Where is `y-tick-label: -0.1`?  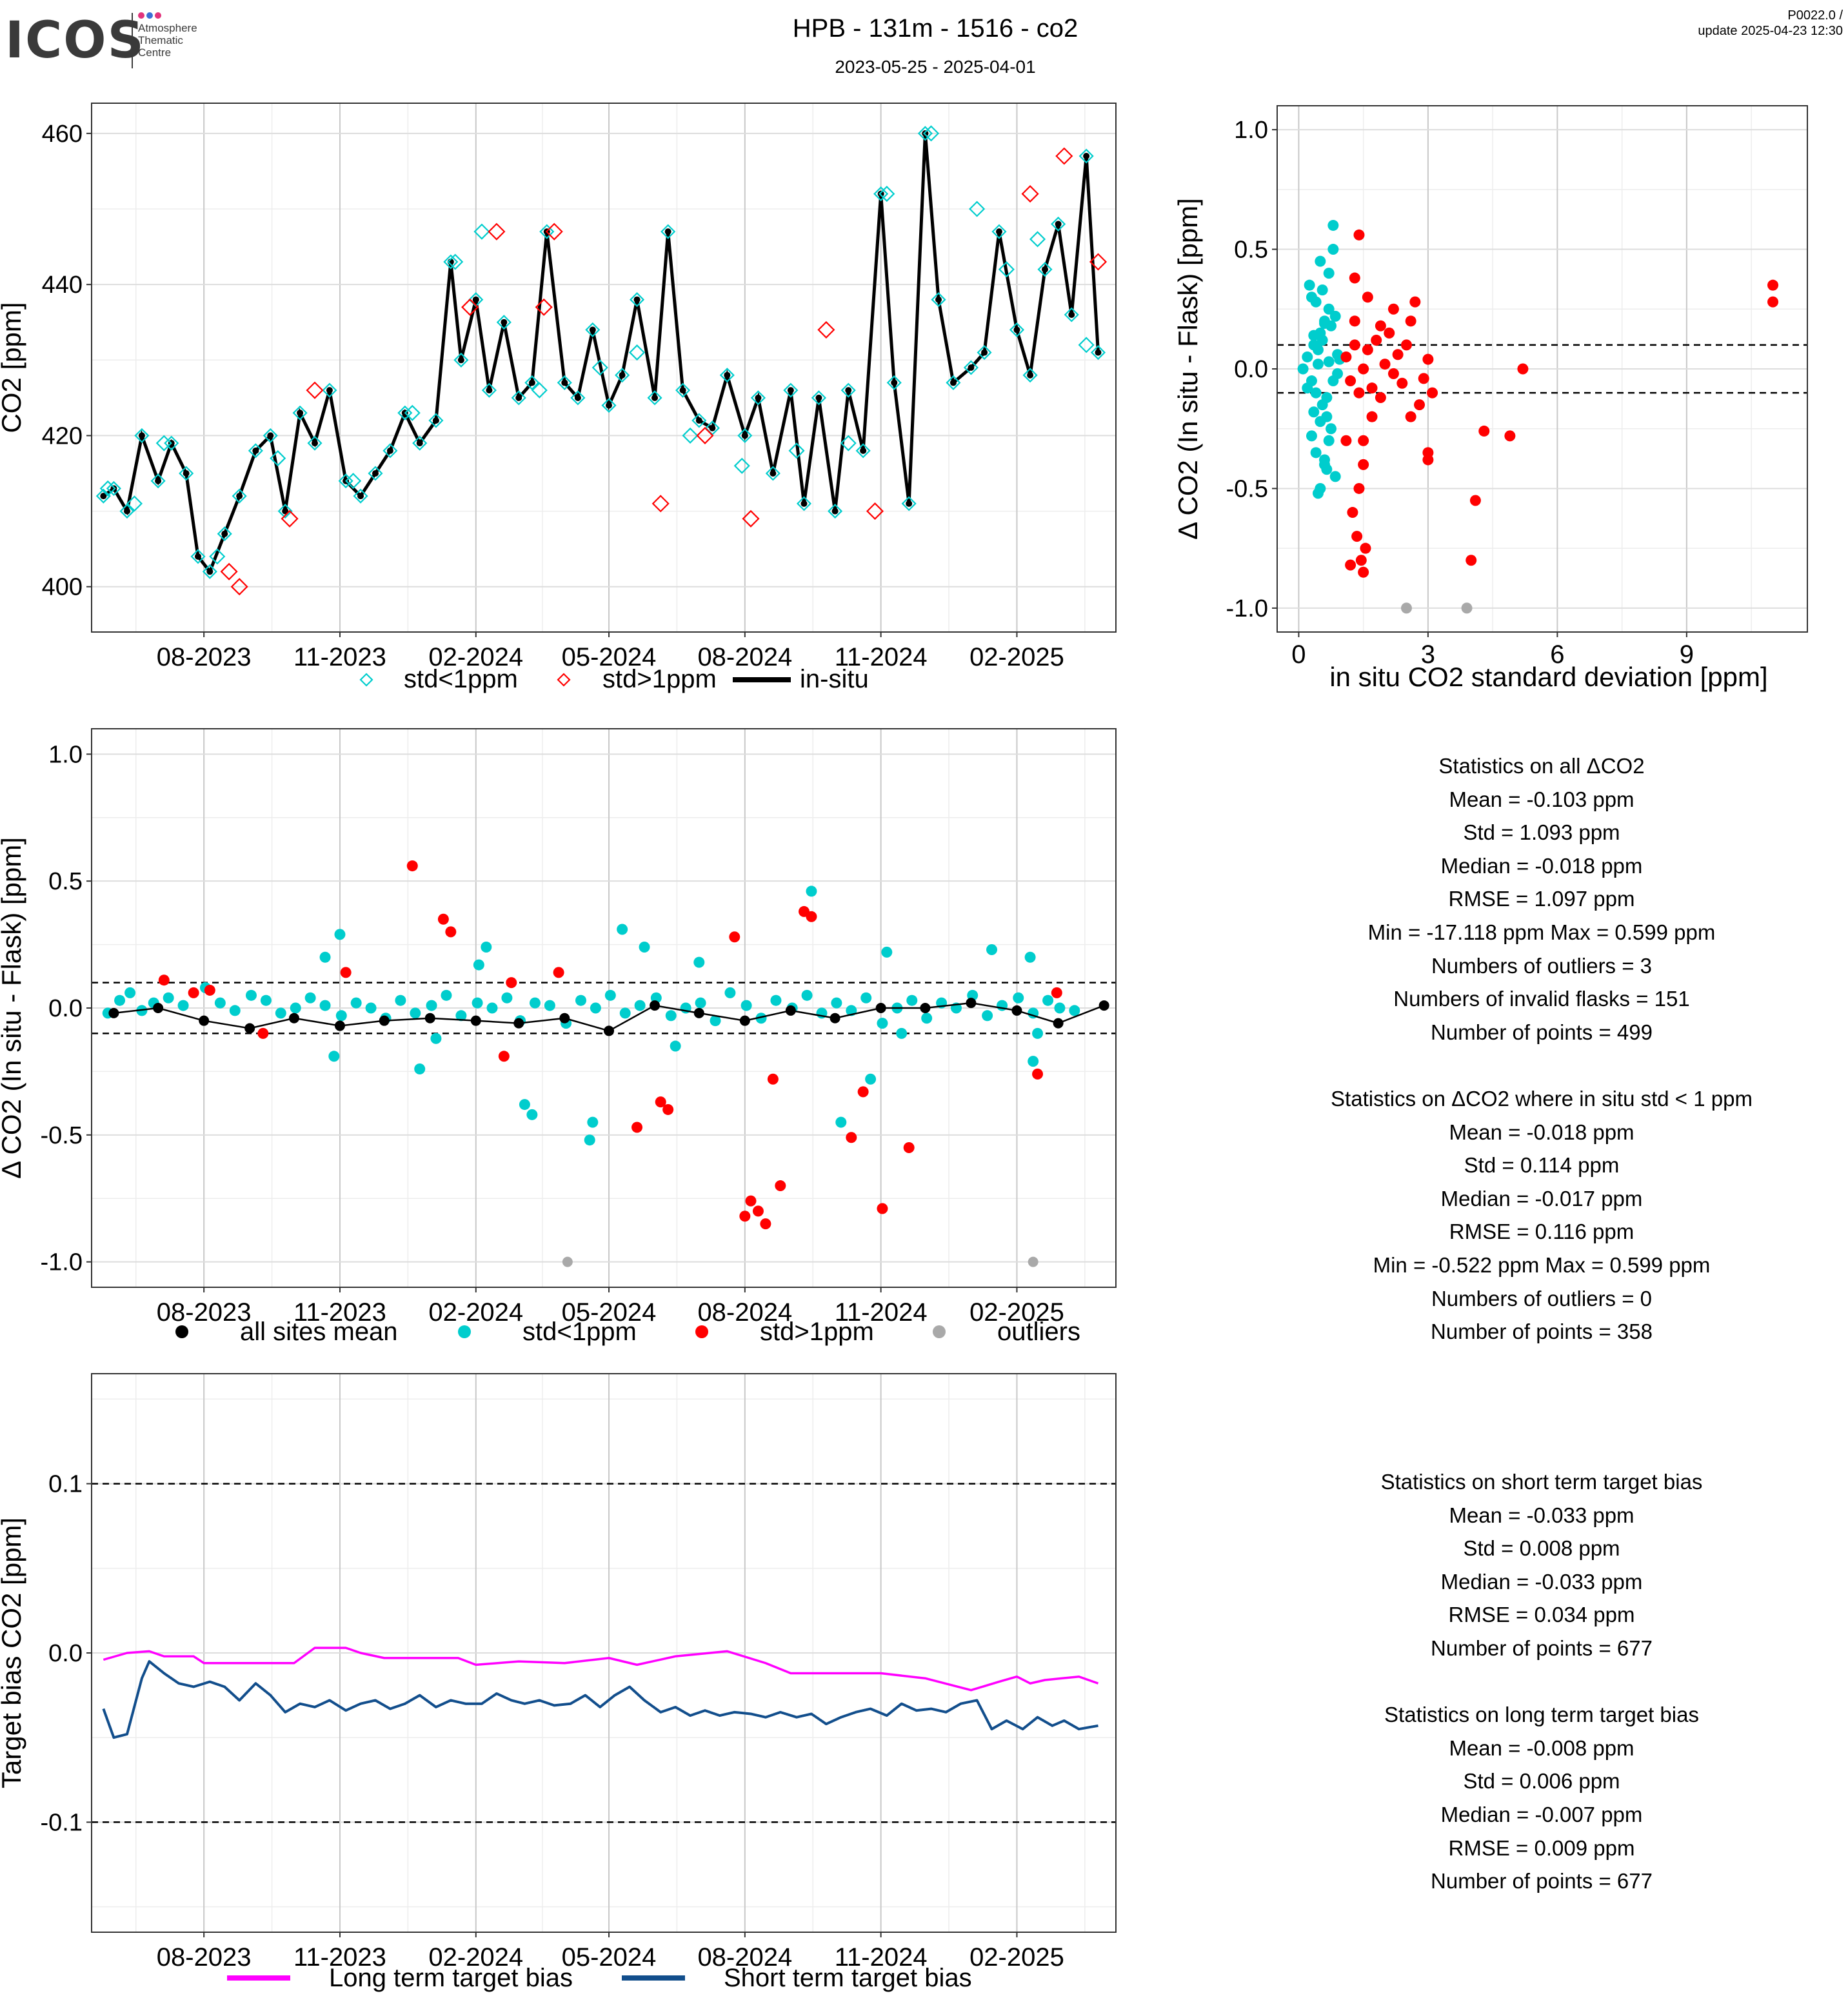
y-tick-label: -0.1 is located at coordinates (62, 1822).